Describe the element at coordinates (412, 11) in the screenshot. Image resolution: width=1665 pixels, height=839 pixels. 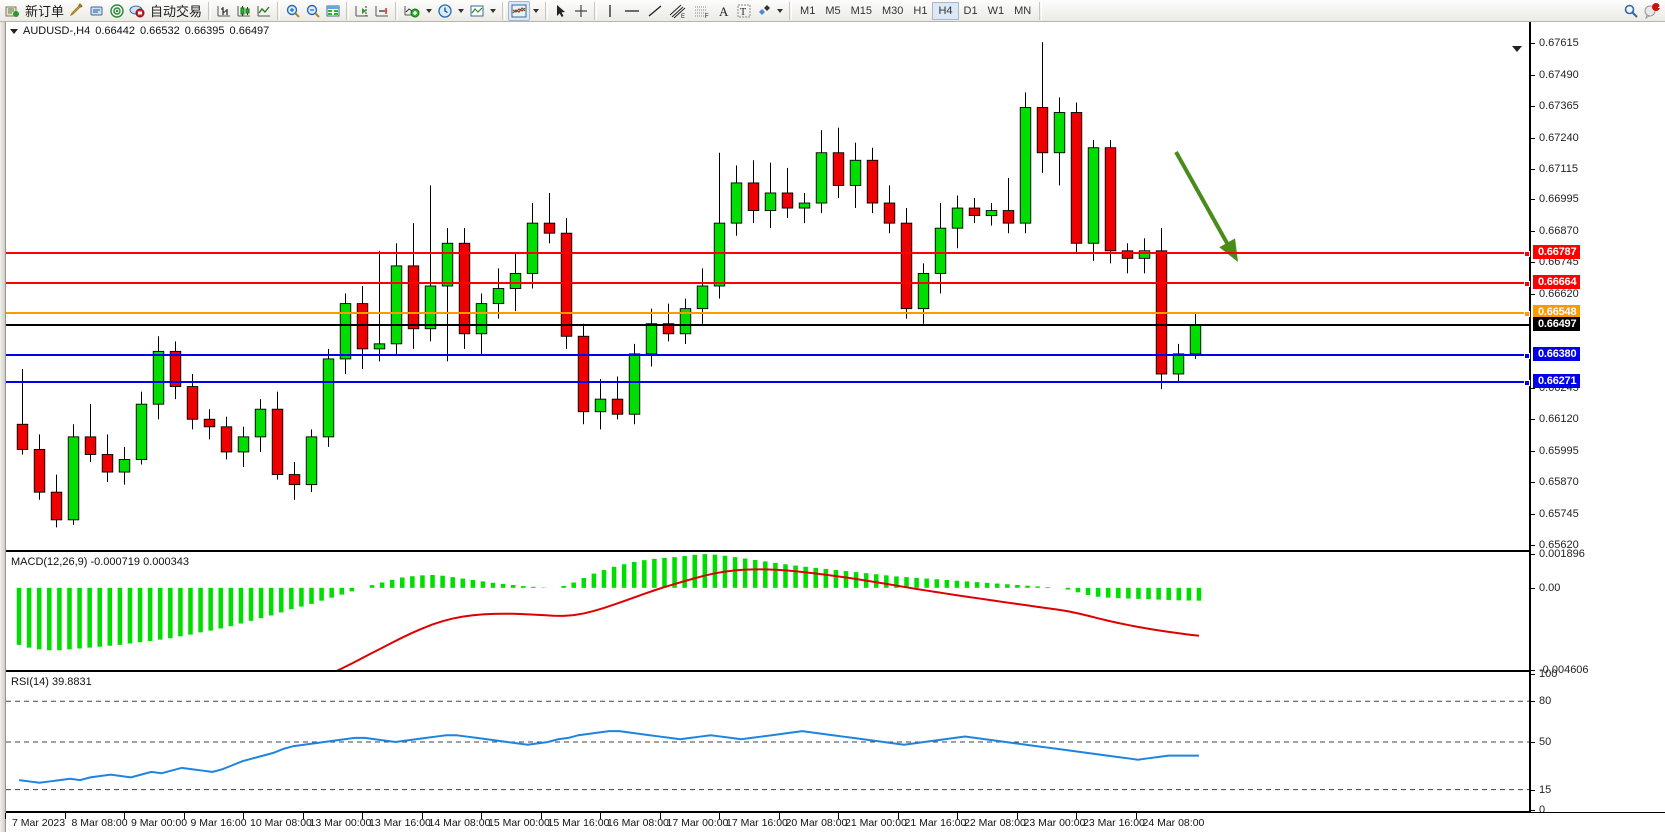
I see `add-indicator-icon` at that location.